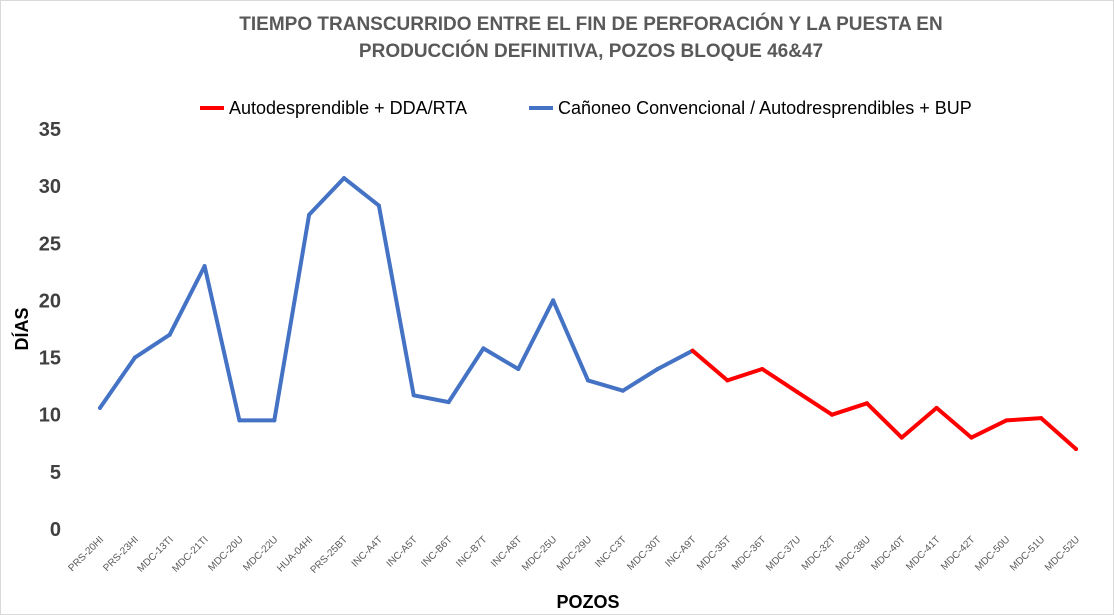  Describe the element at coordinates (506, 551) in the screenshot. I see `x-tick-label: INC-A8T` at that location.